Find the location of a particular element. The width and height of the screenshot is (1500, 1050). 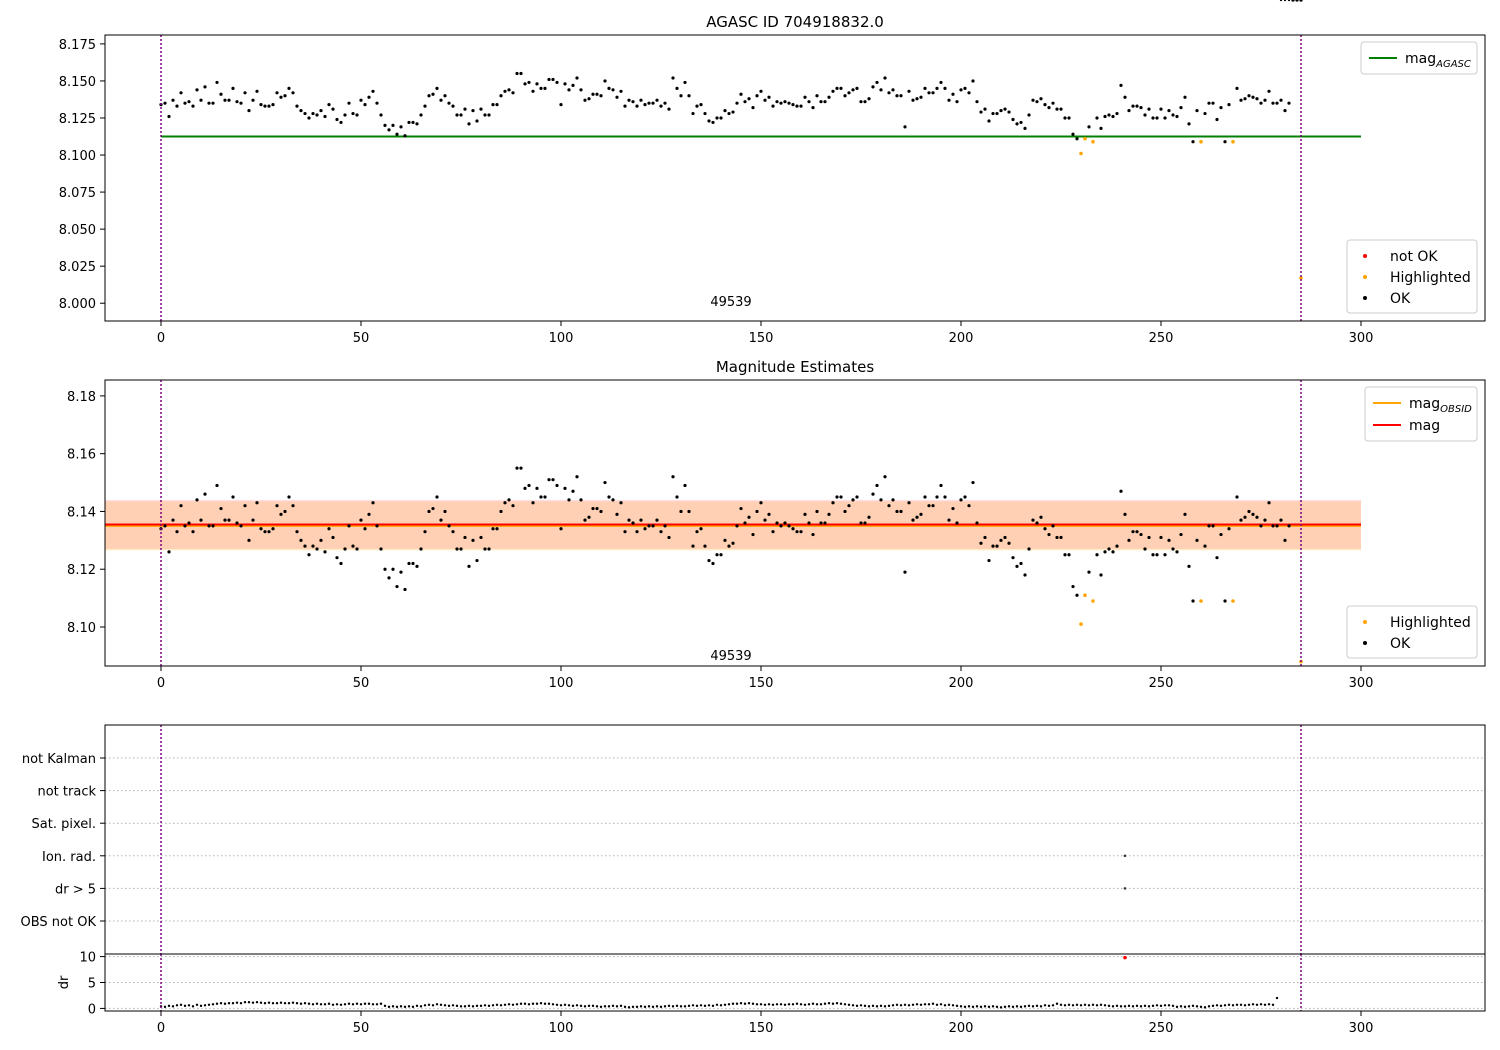

y-tick-label: 8.050 is located at coordinates (77, 230).